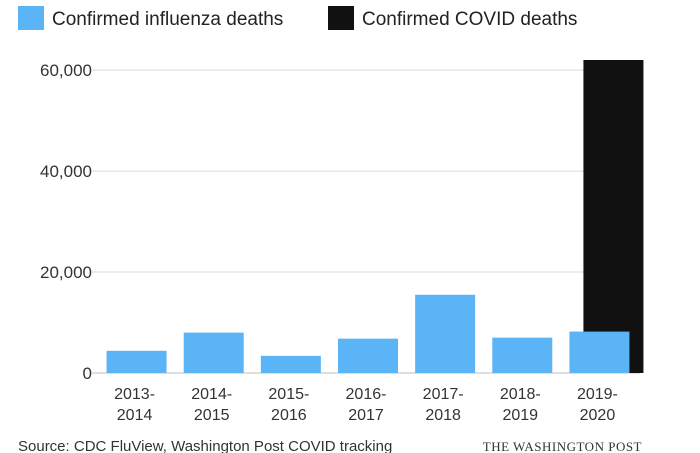  What do you see at coordinates (211, 405) in the screenshot?
I see `x-tick-label: 2014-2015` at bounding box center [211, 405].